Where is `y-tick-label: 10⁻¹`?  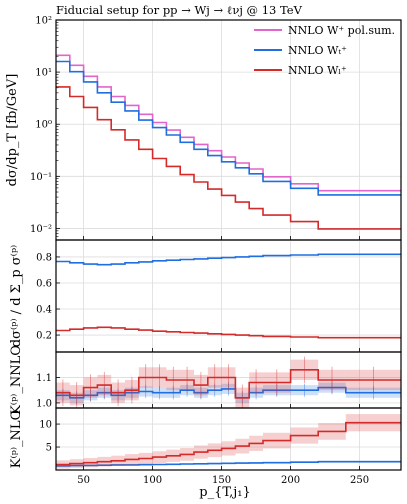
y-tick-label: 10⁻¹ is located at coordinates (41, 177).